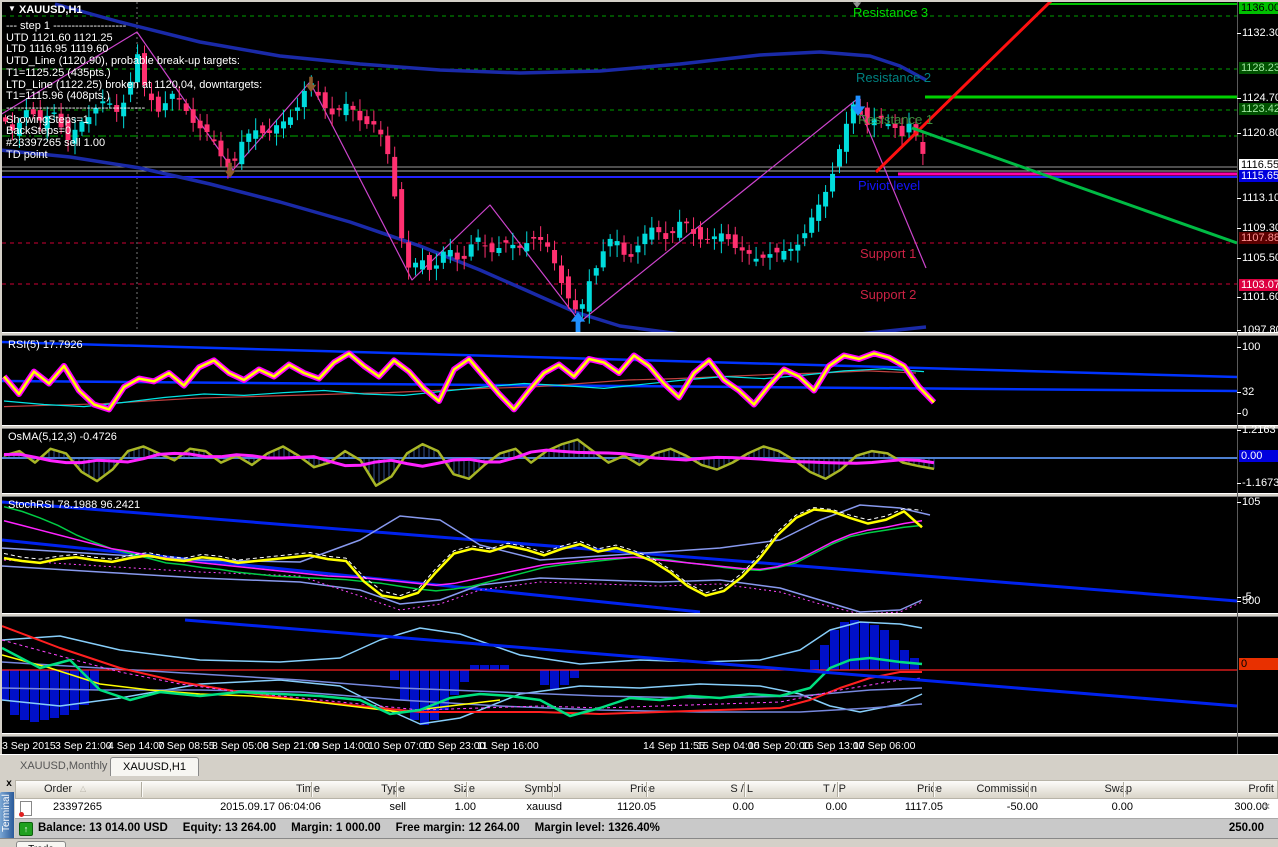  I want to click on sort-arrow-icon: △, so click(83, 788).